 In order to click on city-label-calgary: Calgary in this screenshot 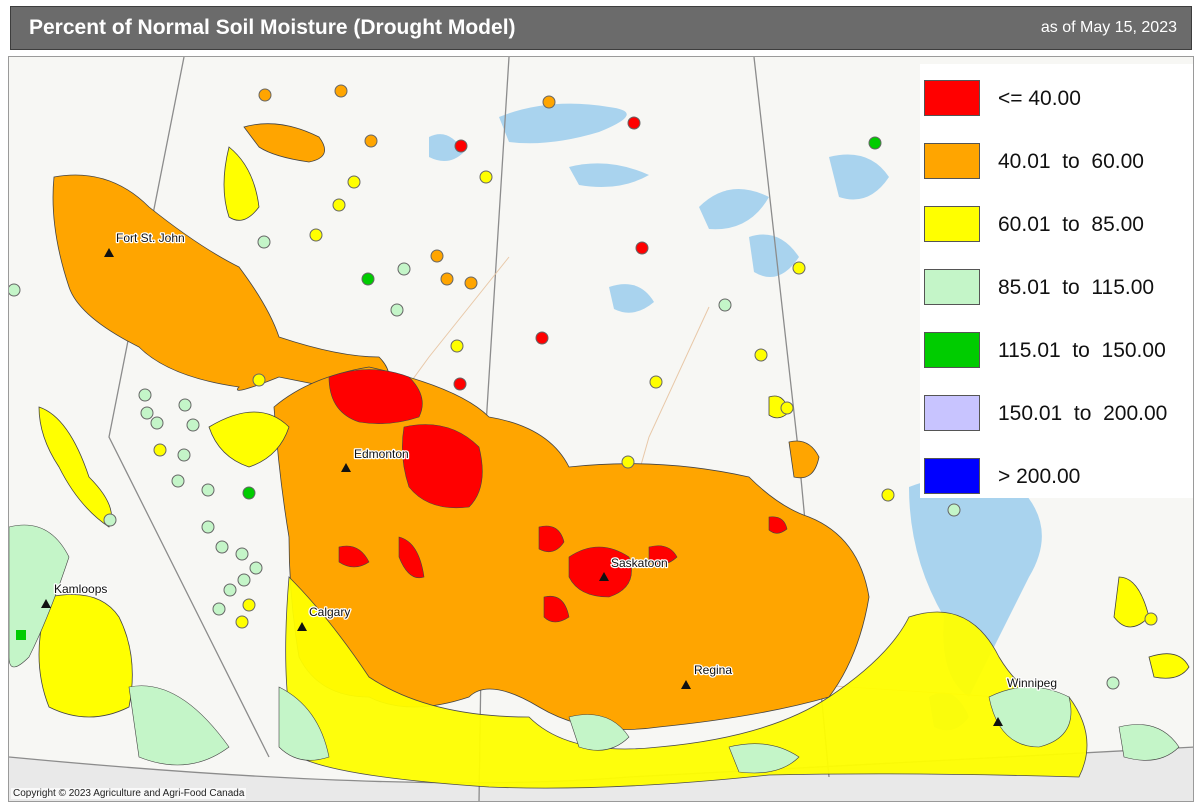, I will do `click(329, 612)`.